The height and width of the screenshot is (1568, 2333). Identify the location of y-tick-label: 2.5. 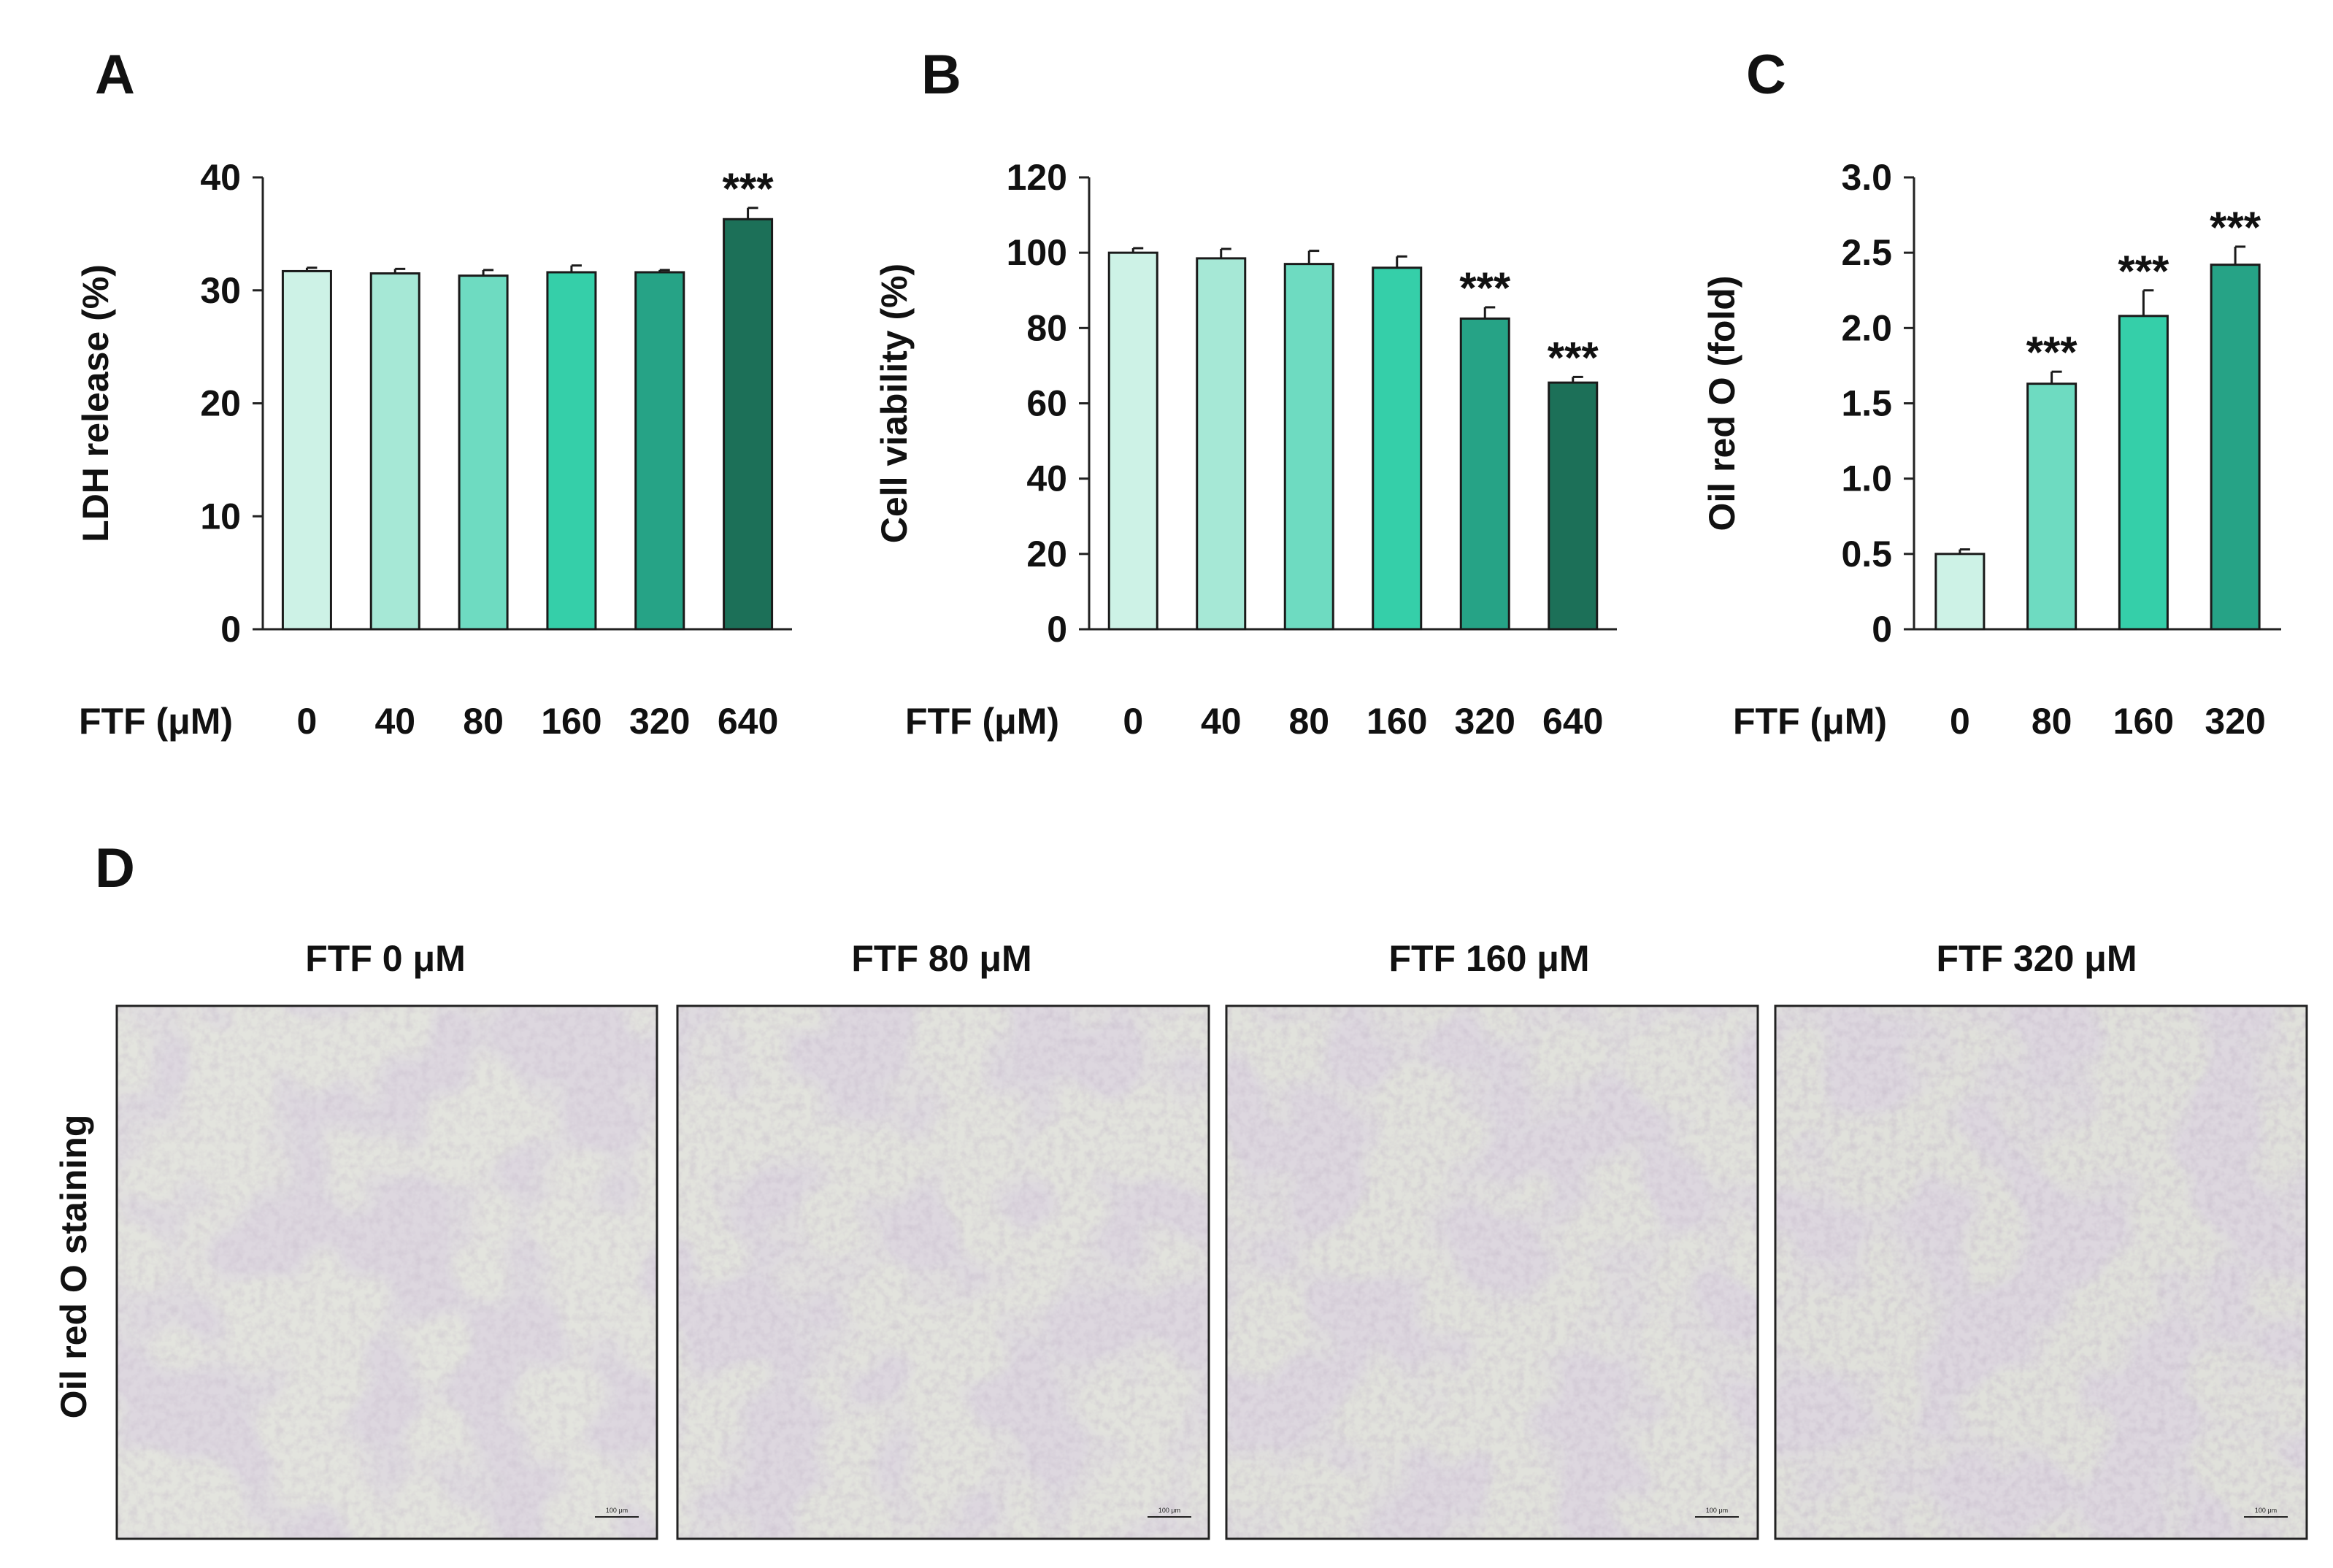
(1866, 253).